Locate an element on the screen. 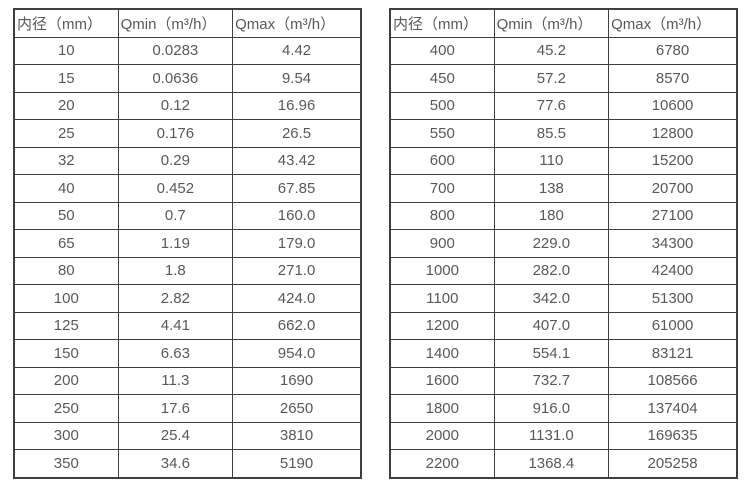  table-cell: 400 is located at coordinates (442, 50).